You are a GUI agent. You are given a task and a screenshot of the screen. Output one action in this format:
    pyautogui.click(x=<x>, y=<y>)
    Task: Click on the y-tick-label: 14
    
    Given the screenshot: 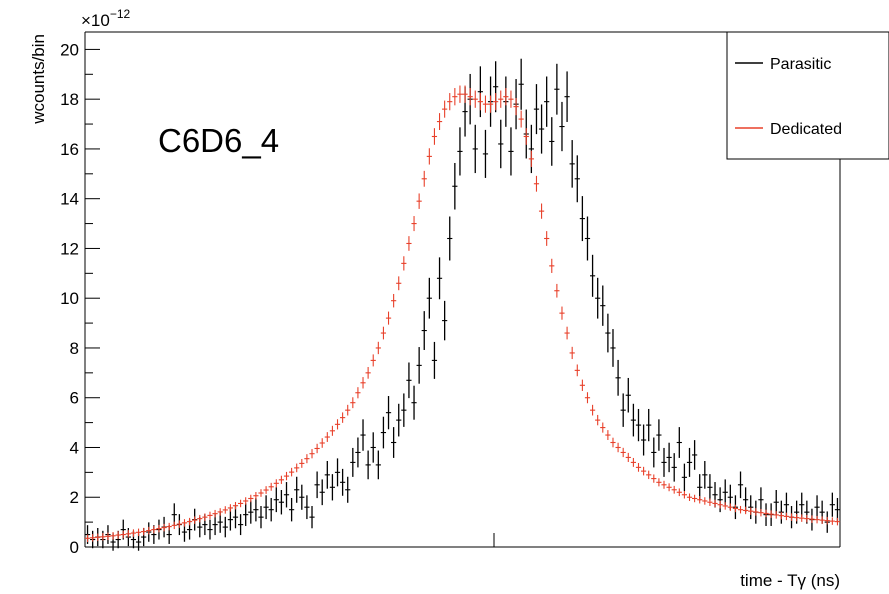 What is the action you would take?
    pyautogui.click(x=69, y=199)
    